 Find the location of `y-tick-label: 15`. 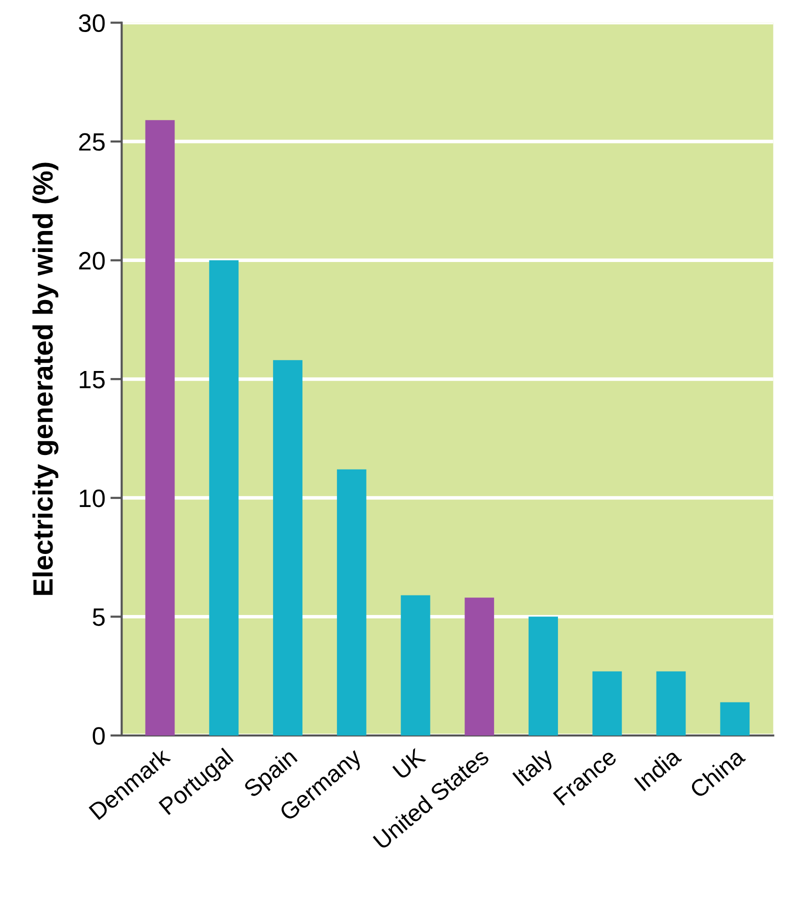

y-tick-label: 15 is located at coordinates (92, 379).